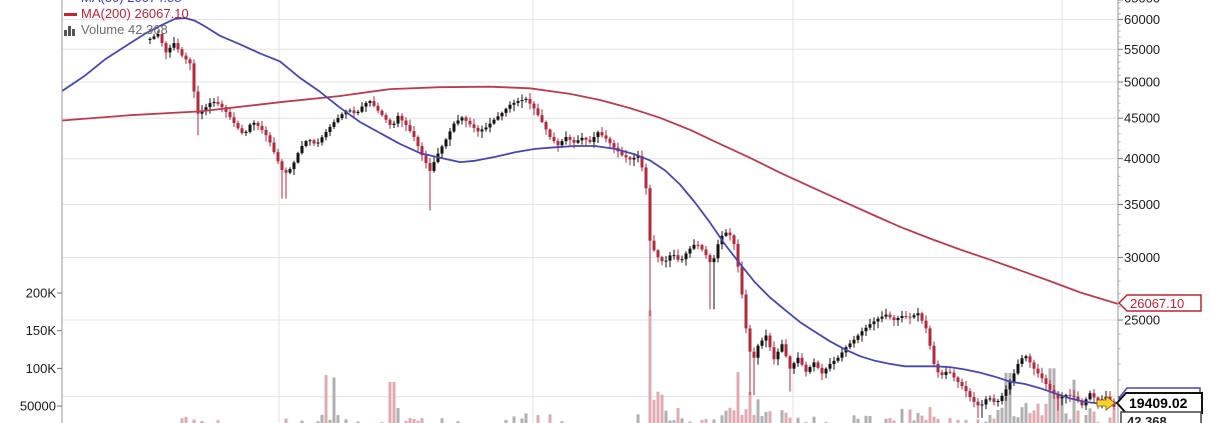  I want to click on last-price-arrow-icon, so click(1106, 403).